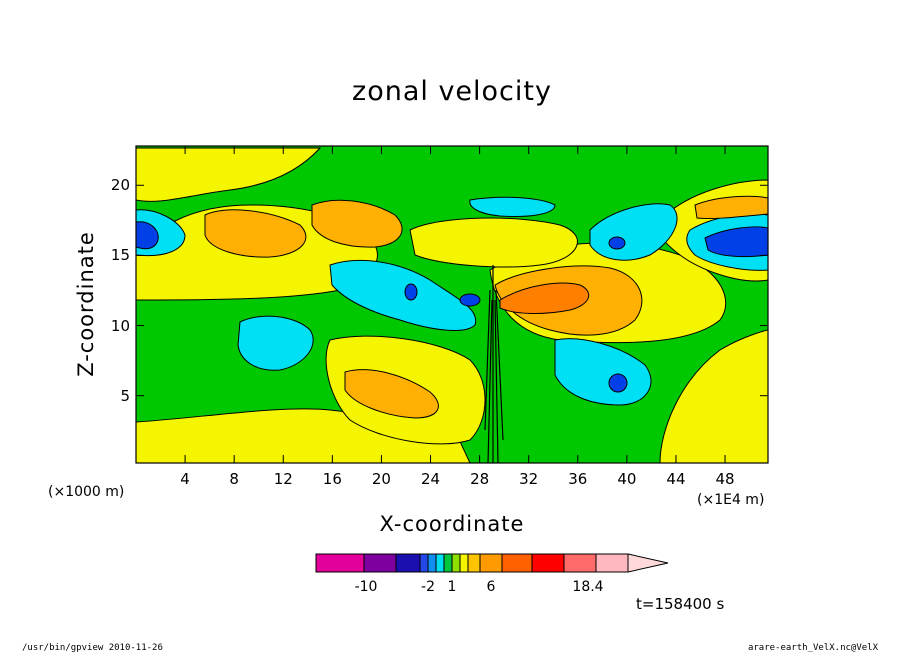 The width and height of the screenshot is (904, 654). I want to click on field-orange-far-right, so click(731, 207).